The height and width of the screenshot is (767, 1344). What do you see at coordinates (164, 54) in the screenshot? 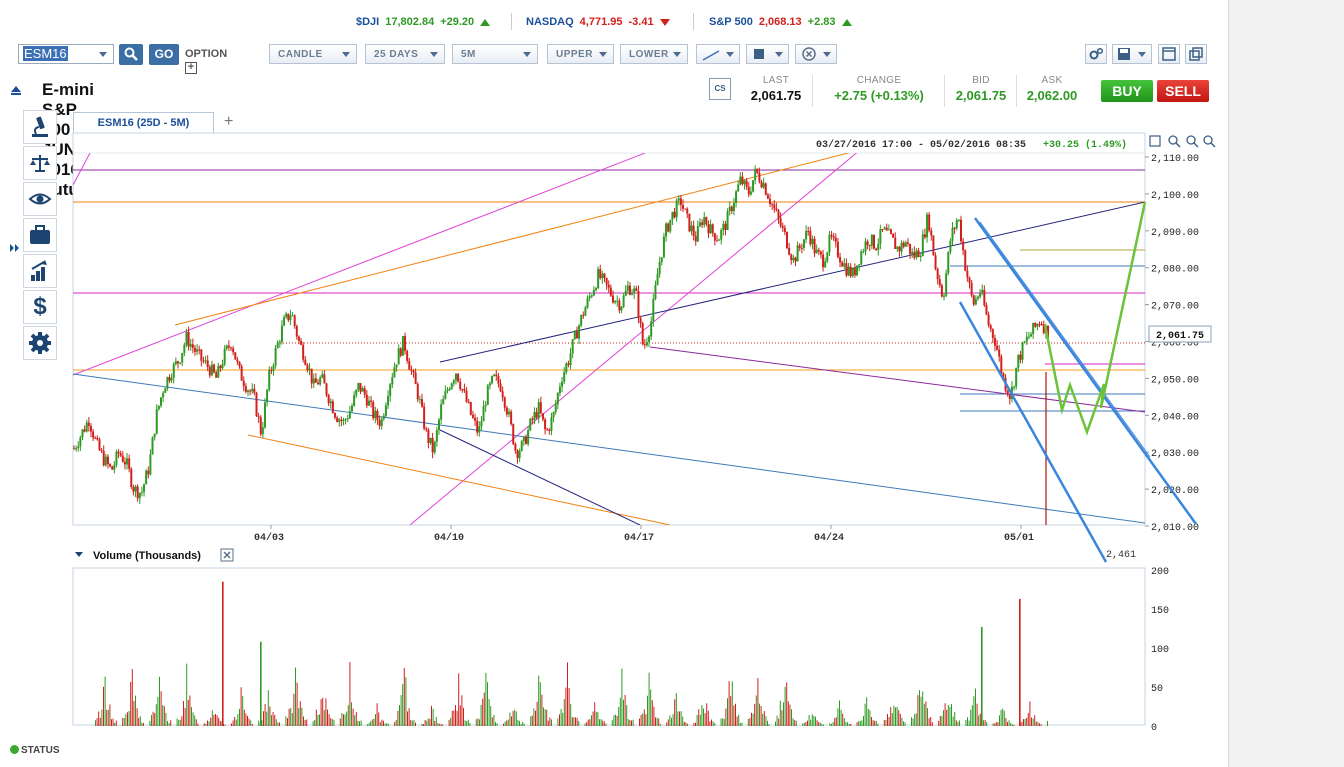
I see `go-button: GO` at bounding box center [164, 54].